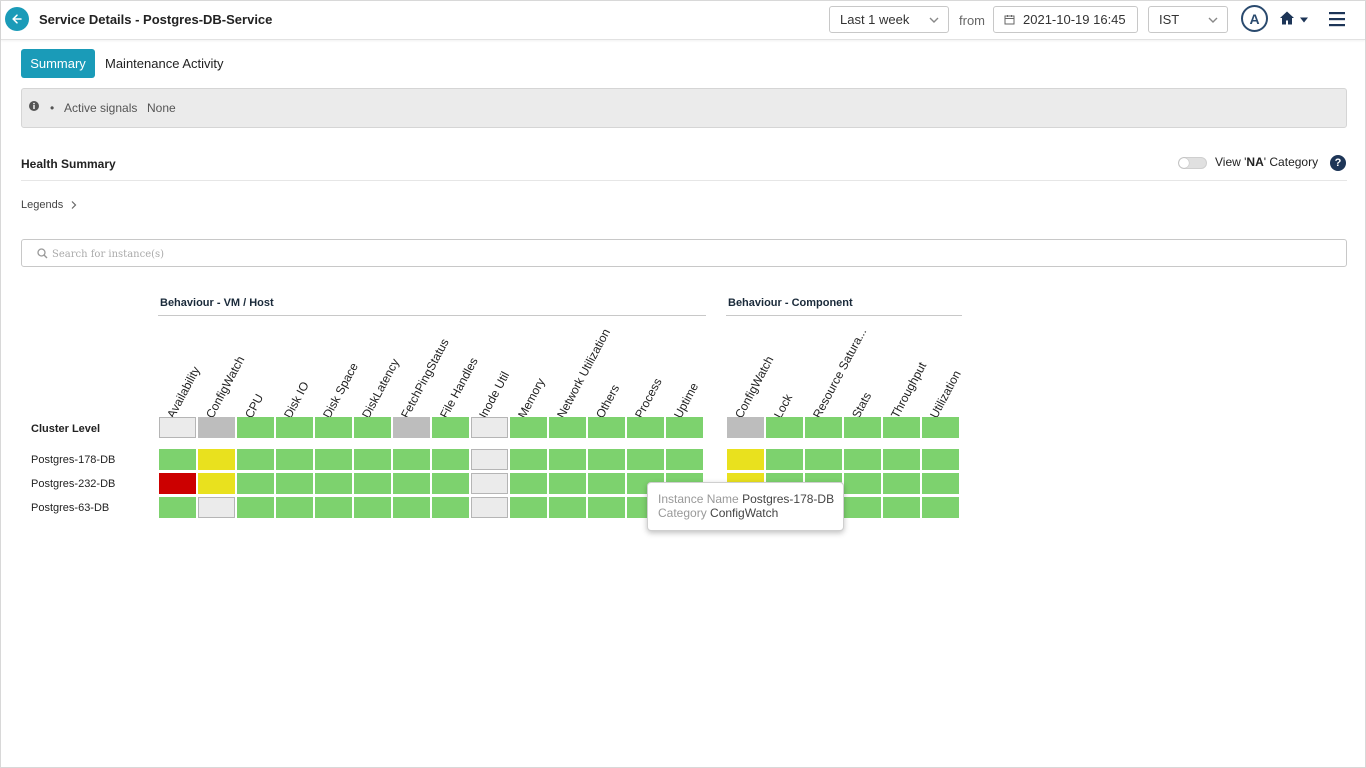 The image size is (1366, 768). I want to click on divider, so click(684, 180).